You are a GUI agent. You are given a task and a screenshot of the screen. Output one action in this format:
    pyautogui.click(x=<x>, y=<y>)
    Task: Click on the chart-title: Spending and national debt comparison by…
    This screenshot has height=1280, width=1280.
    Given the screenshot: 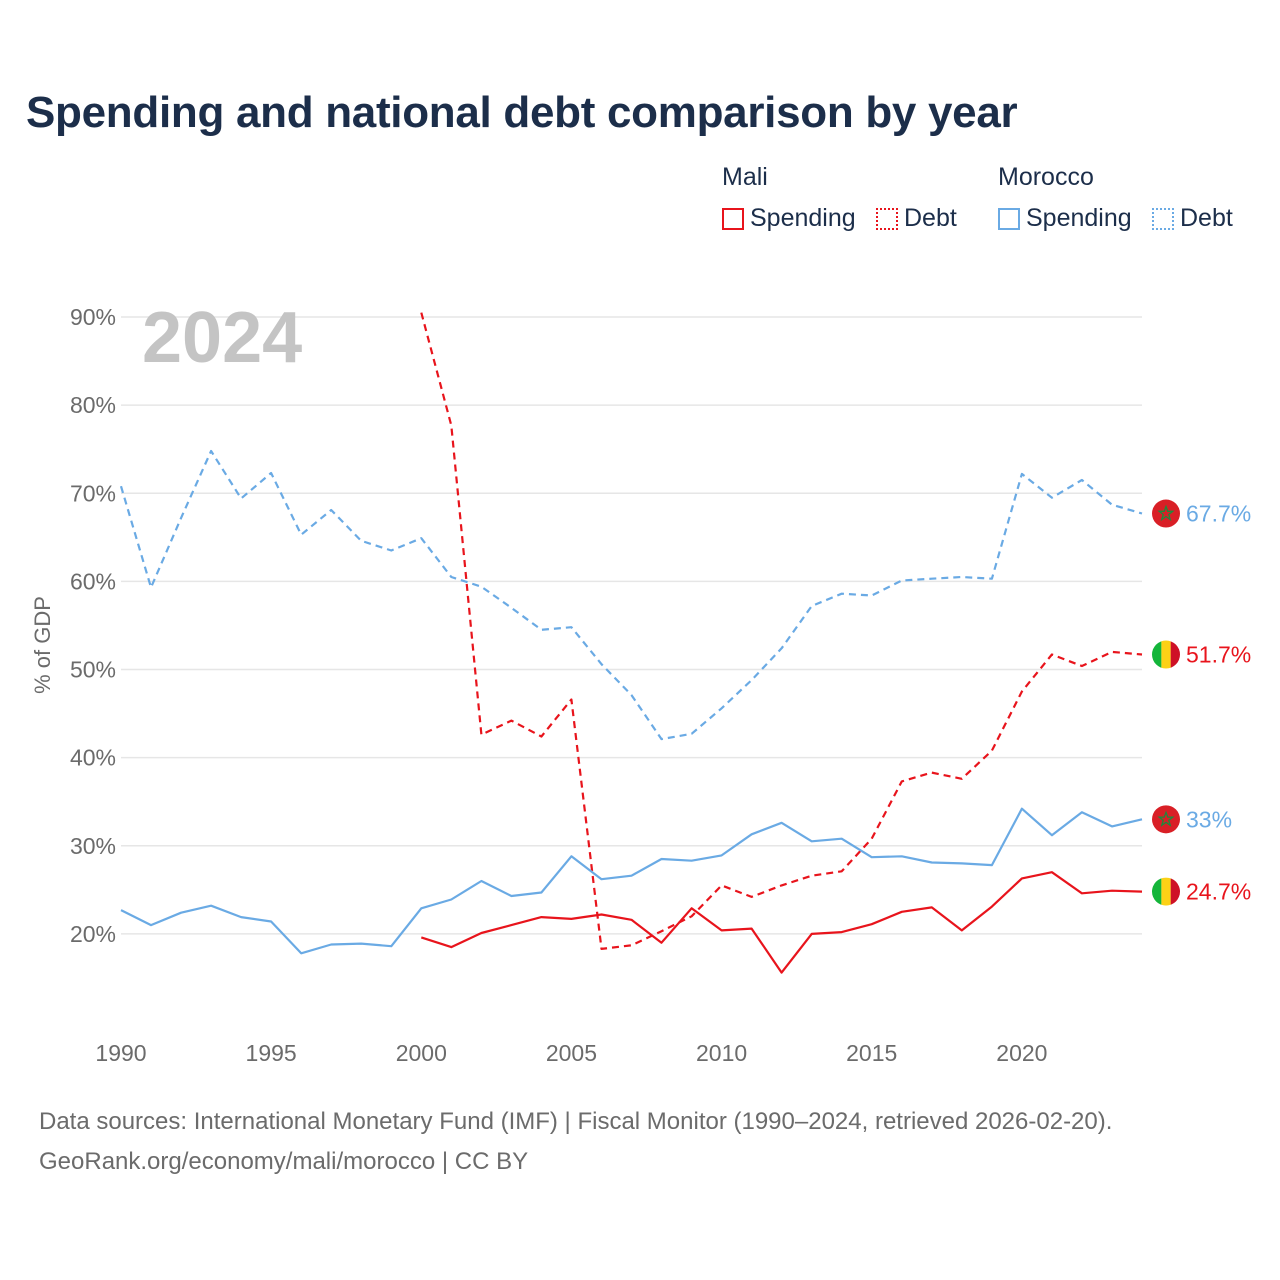 What is the action you would take?
    pyautogui.click(x=522, y=112)
    